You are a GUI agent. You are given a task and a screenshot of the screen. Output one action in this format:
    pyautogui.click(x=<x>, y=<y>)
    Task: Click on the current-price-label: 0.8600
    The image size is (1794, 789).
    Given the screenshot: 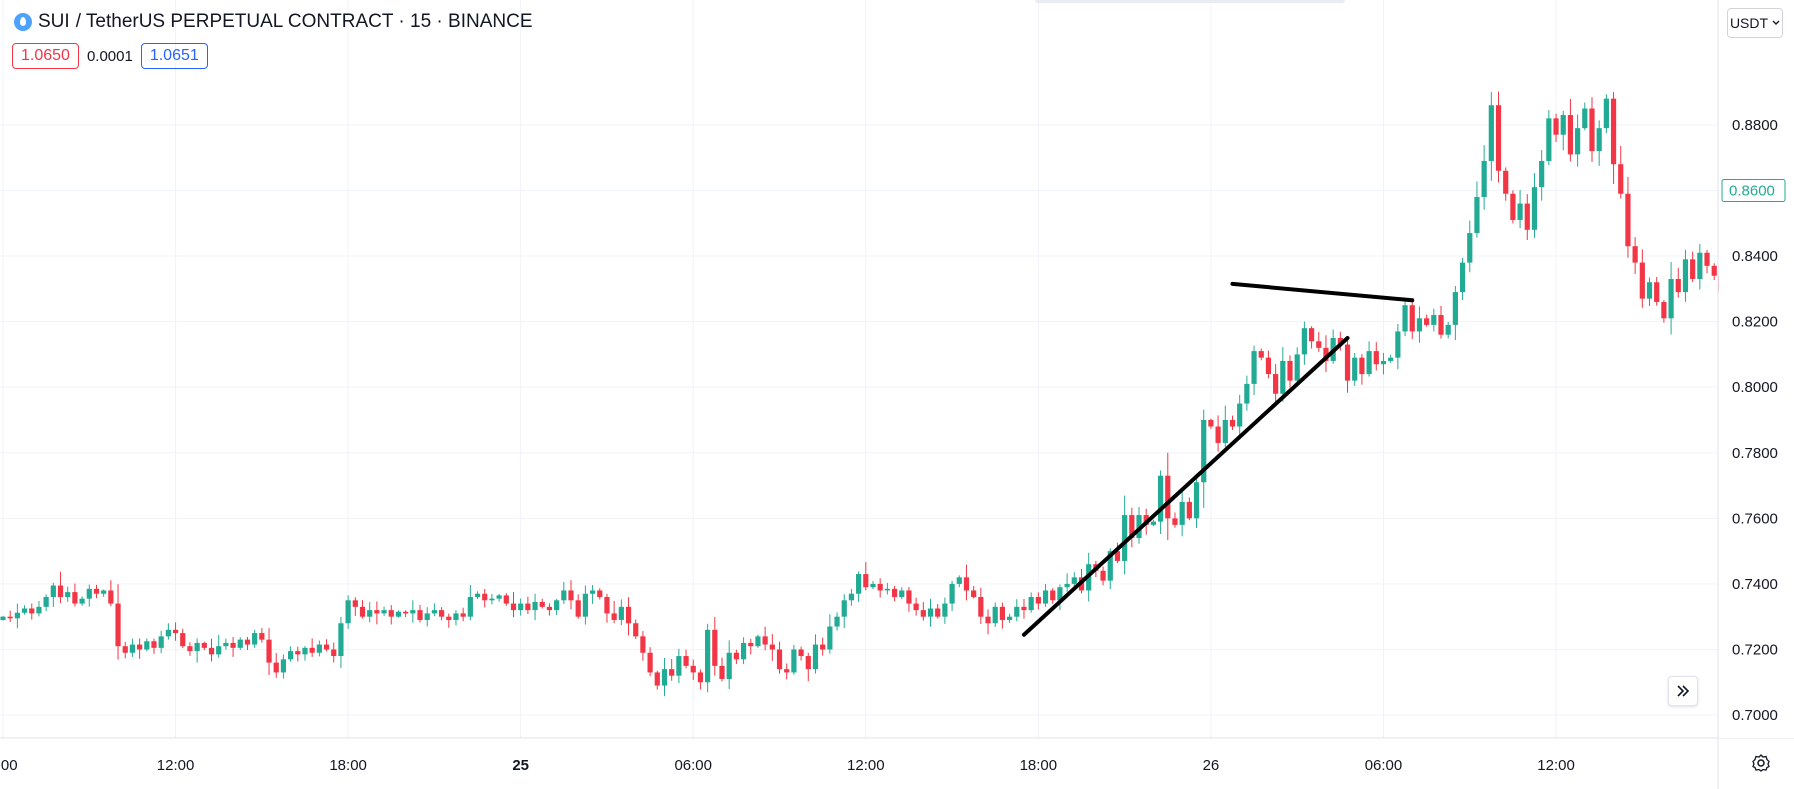 What is the action you would take?
    pyautogui.click(x=1752, y=190)
    